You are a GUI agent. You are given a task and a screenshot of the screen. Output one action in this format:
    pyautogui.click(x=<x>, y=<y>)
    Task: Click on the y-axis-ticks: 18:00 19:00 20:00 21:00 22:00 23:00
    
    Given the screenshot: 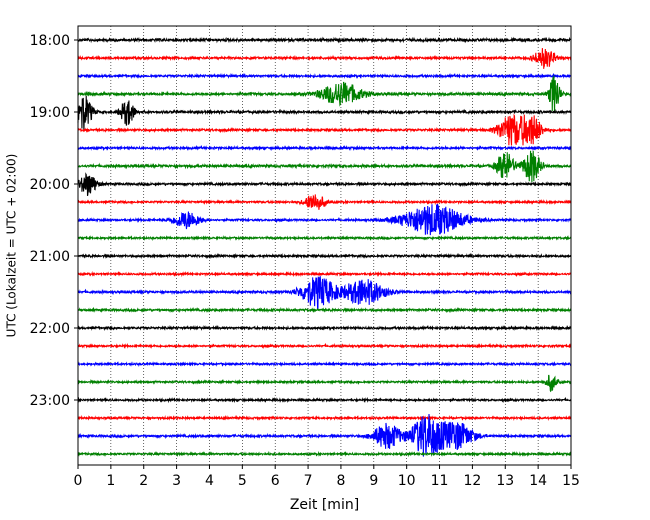 What is the action you would take?
    pyautogui.click(x=54, y=221)
    